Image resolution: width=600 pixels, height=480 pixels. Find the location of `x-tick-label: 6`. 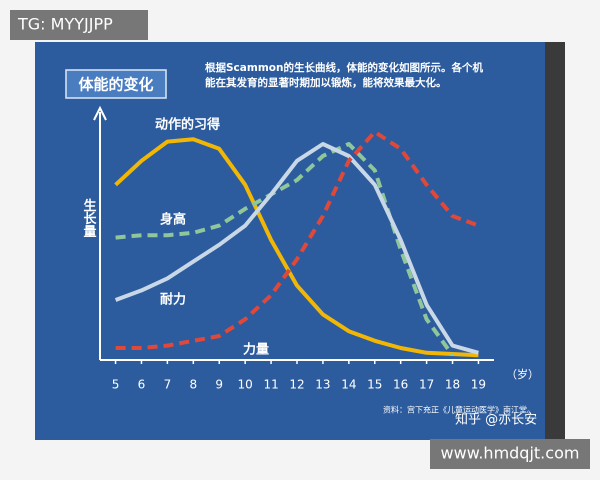

x-tick-label: 6 is located at coordinates (142, 385).